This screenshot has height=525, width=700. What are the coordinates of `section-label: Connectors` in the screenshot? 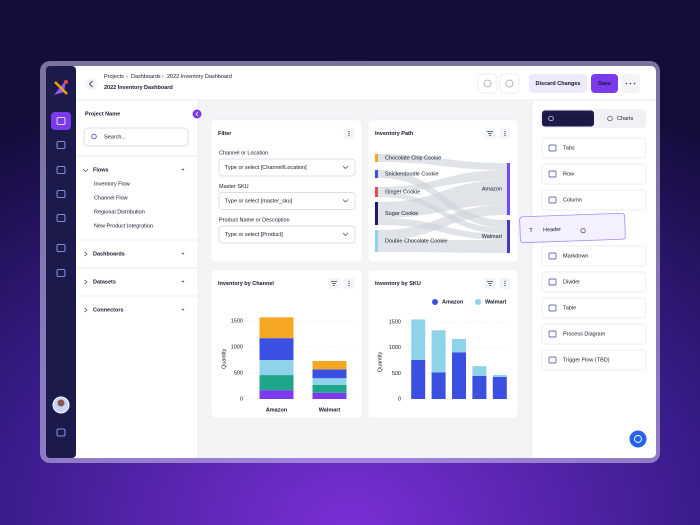 It's located at (108, 310).